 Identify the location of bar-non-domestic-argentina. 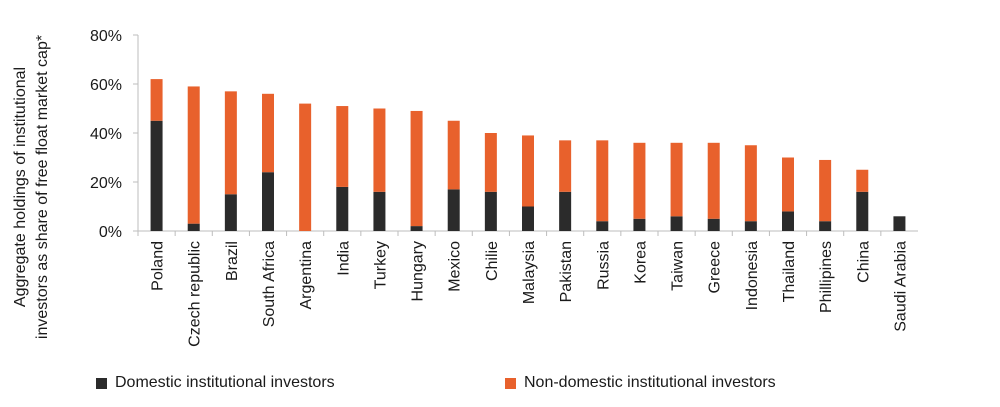
(305, 167).